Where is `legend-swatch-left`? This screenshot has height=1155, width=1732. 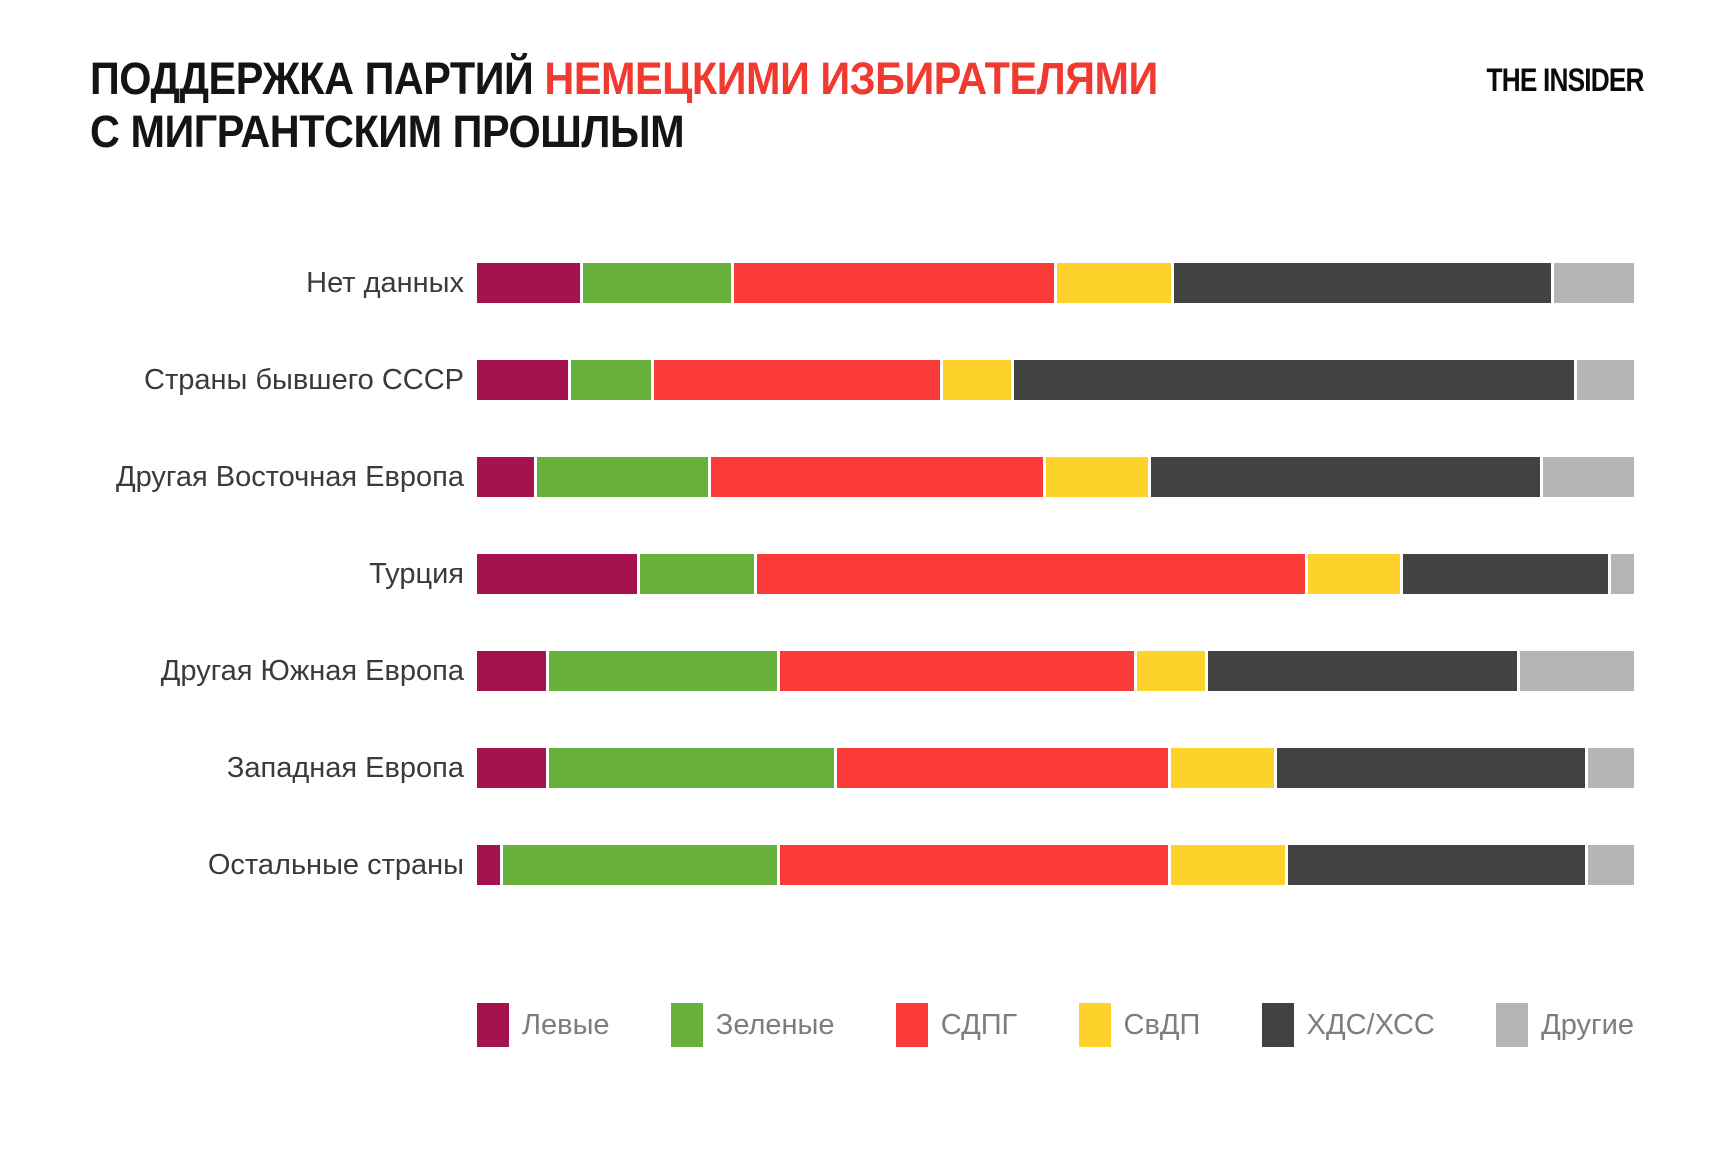 legend-swatch-left is located at coordinates (493, 1025).